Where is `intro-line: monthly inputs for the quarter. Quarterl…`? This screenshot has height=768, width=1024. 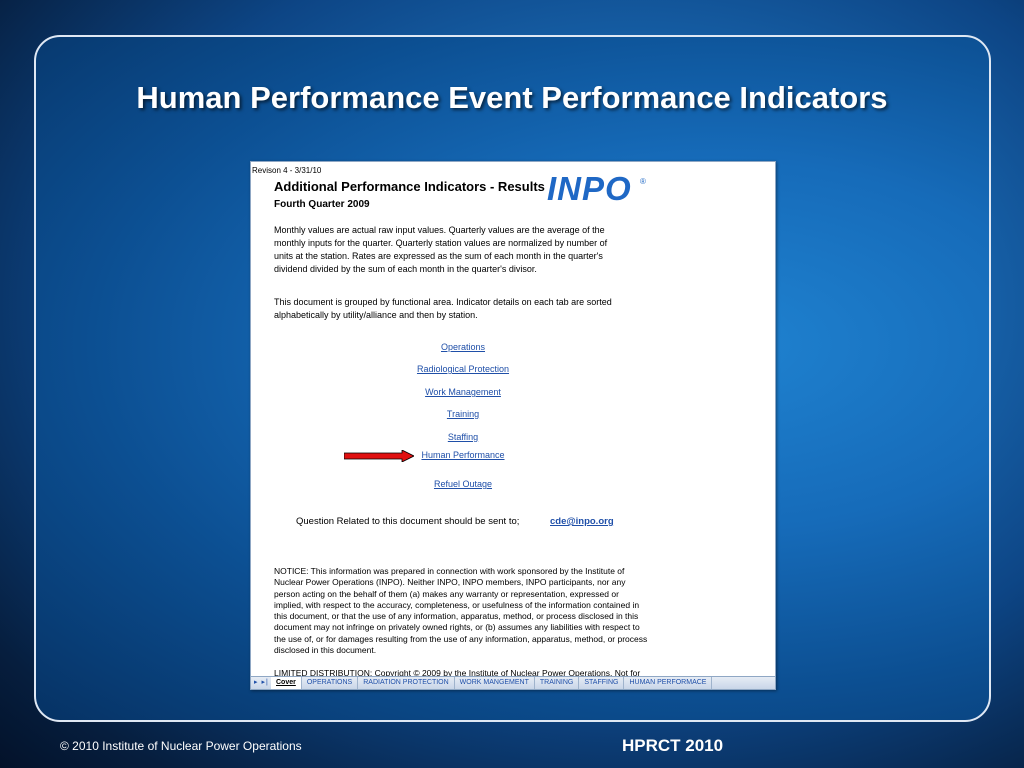
intro-line: monthly inputs for the quarter. Quarterl… is located at coordinates (441, 243).